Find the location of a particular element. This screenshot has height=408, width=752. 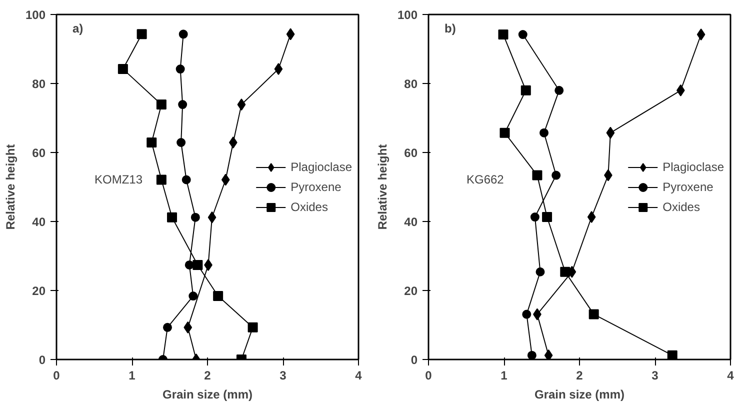

annotation: a) is located at coordinates (78, 29).